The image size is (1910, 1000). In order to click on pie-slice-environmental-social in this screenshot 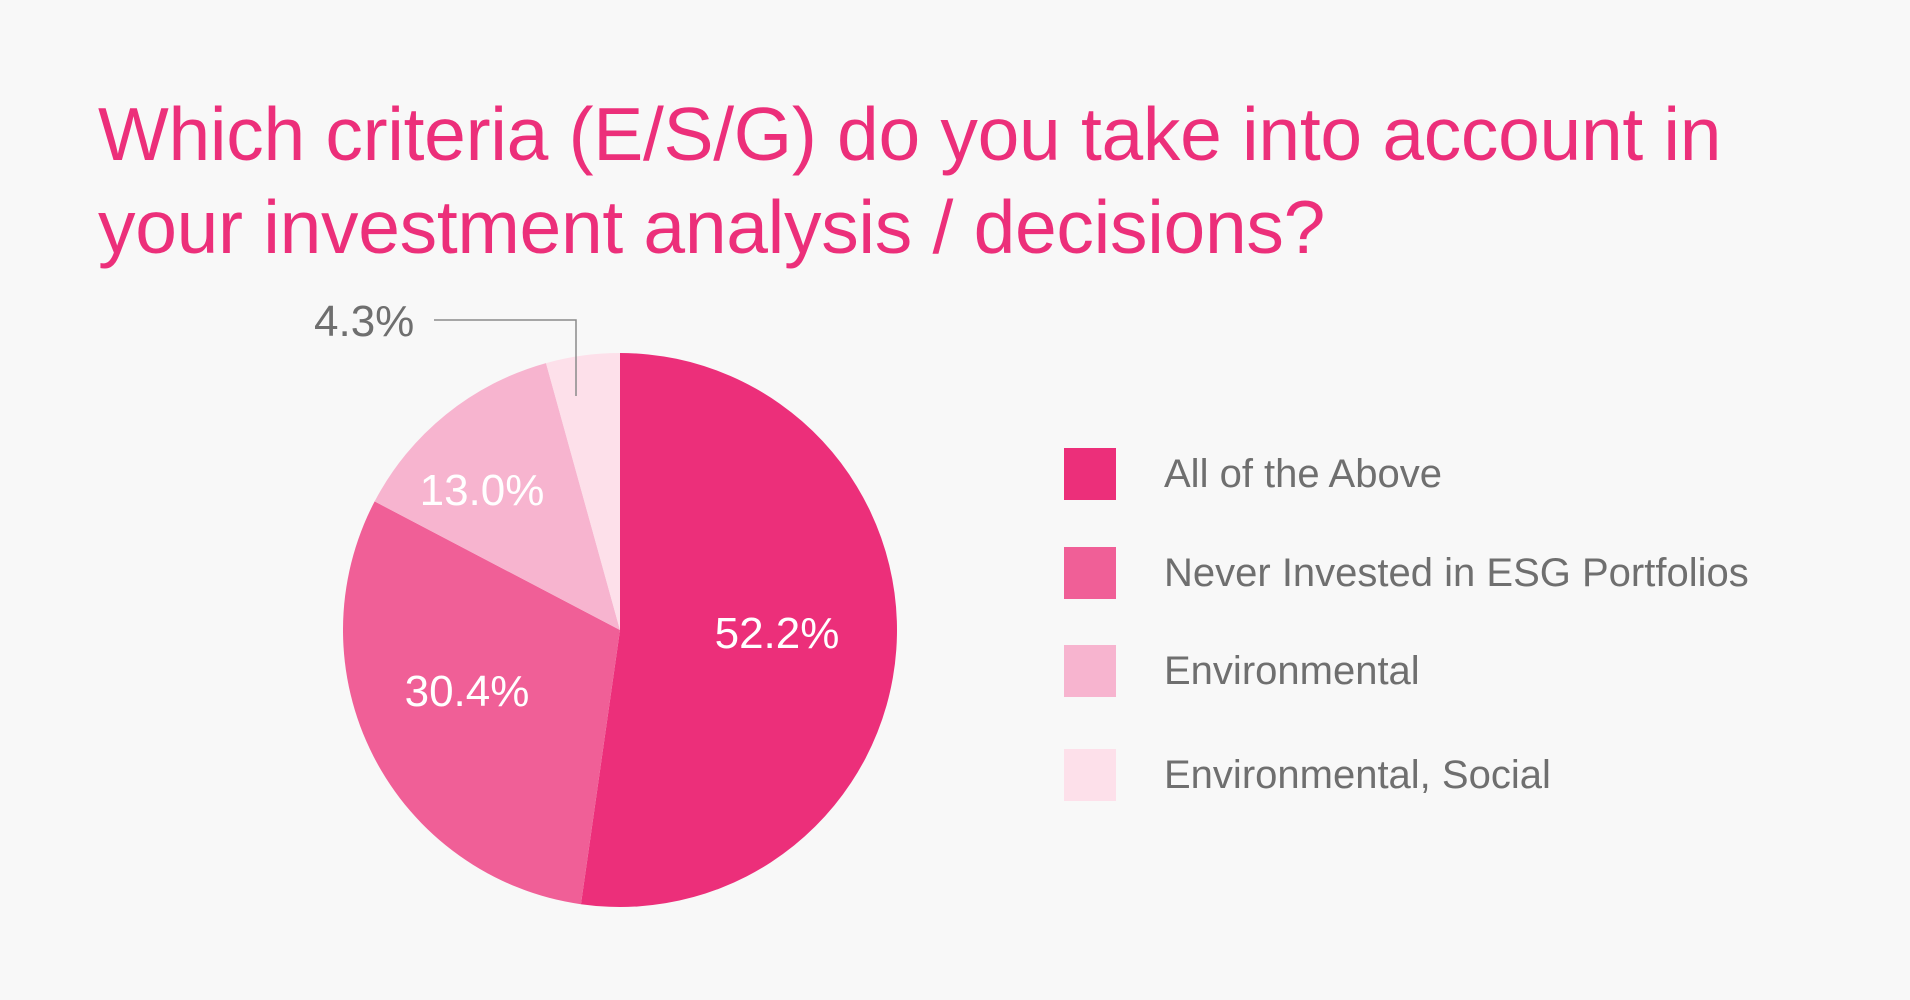, I will do `click(582, 491)`.